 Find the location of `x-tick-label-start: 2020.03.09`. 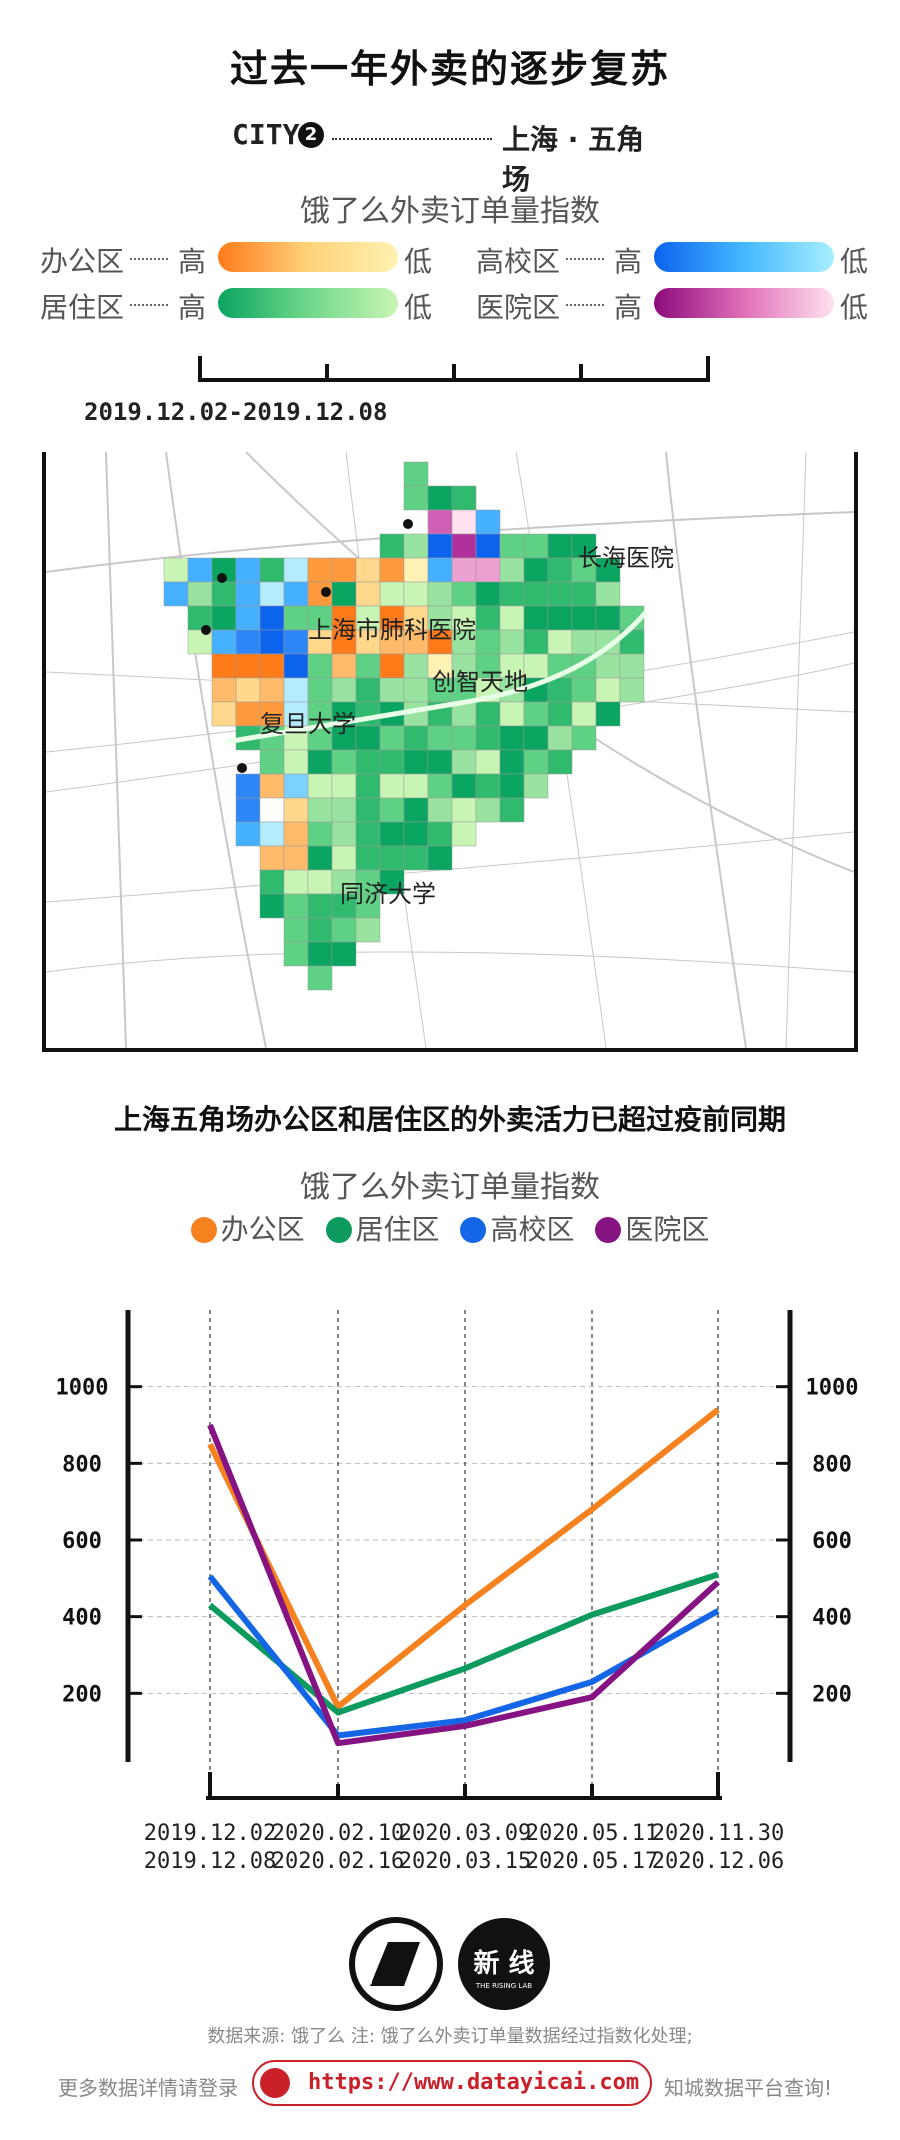

x-tick-label-start: 2020.03.09 is located at coordinates (465, 1833).